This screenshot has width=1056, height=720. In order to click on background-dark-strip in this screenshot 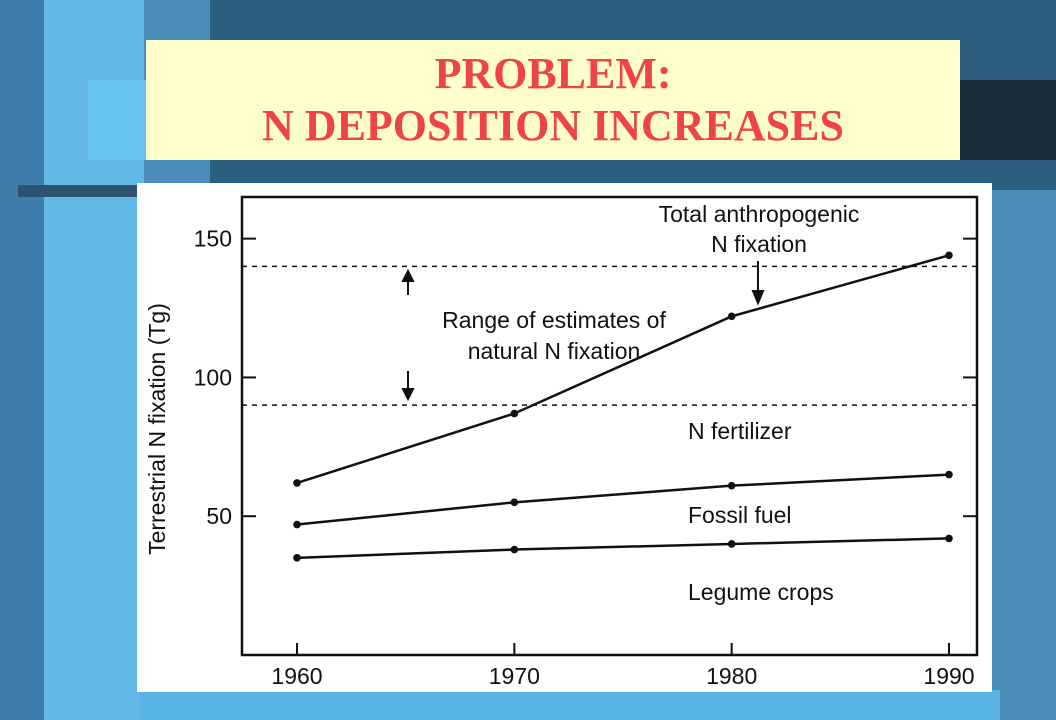, I will do `click(22, 360)`.